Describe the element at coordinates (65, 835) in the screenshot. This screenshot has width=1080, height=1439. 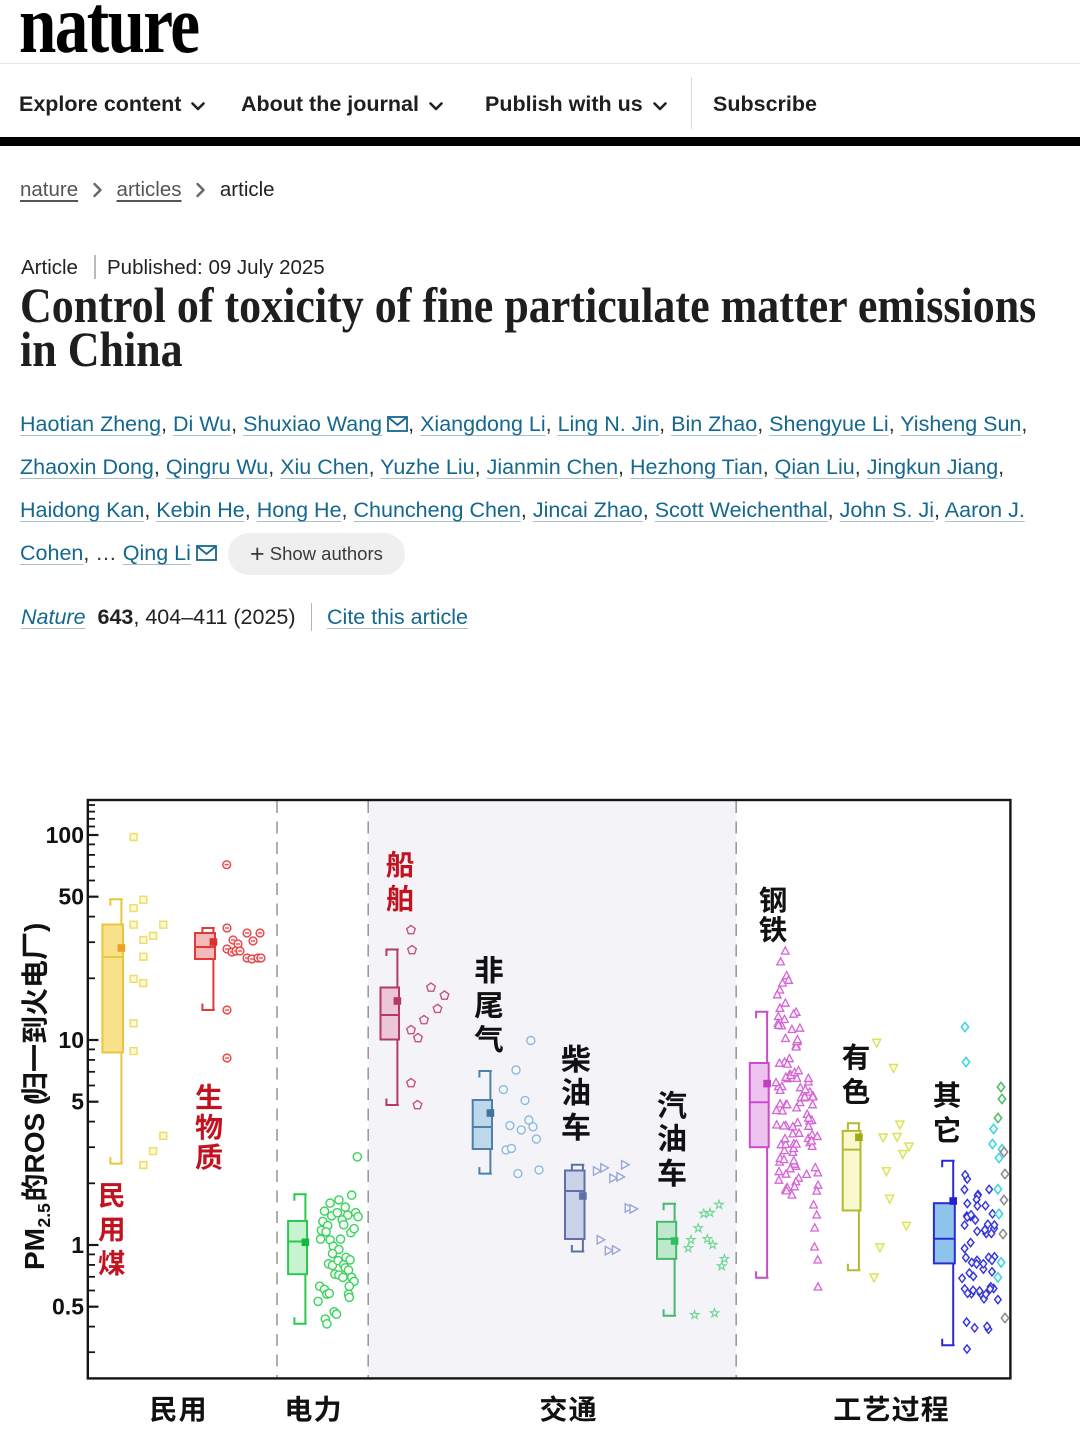
I see `svg-text: 100` at that location.